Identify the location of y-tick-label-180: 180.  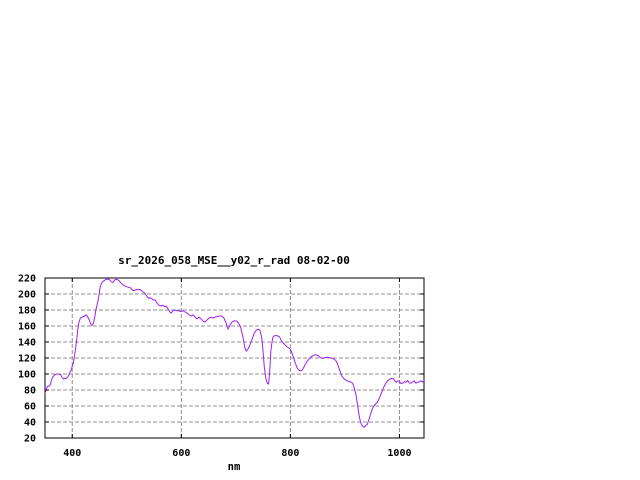
(27, 311).